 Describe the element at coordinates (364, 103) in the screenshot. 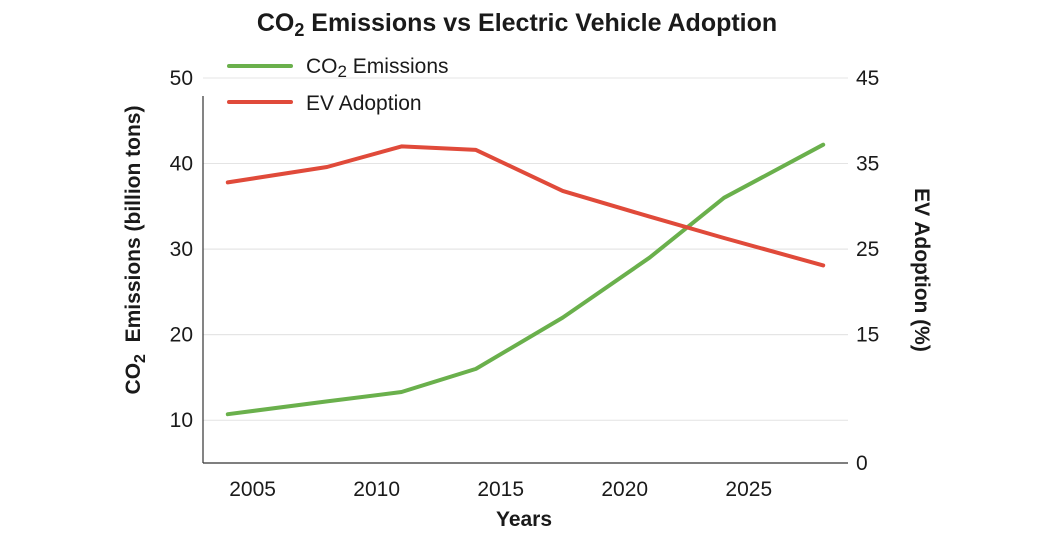

I see `legend-label-ev: EV Adoption` at that location.